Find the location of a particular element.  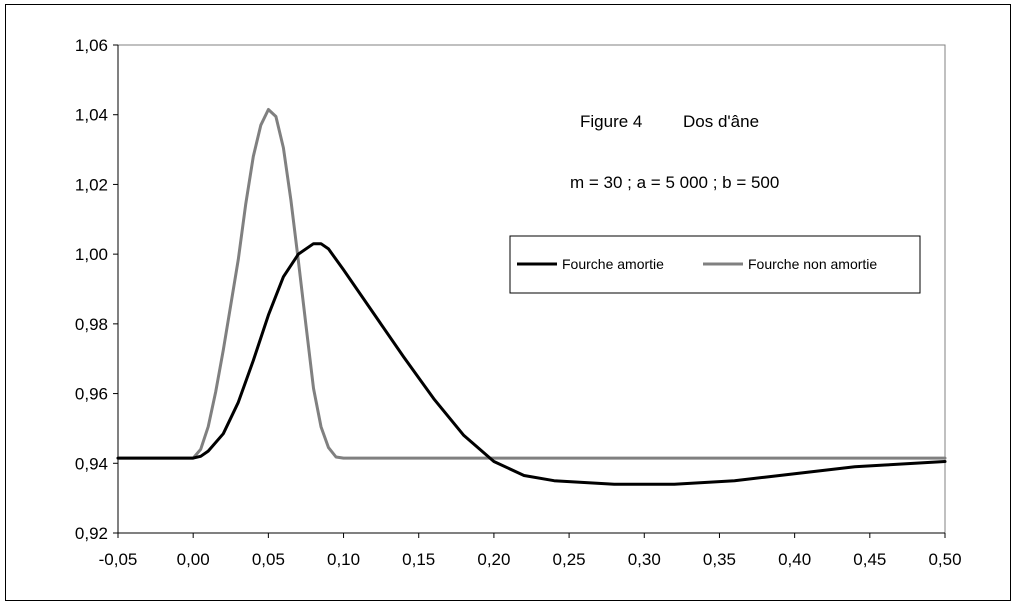

y-tick-label: 1,06 is located at coordinates (91, 45).